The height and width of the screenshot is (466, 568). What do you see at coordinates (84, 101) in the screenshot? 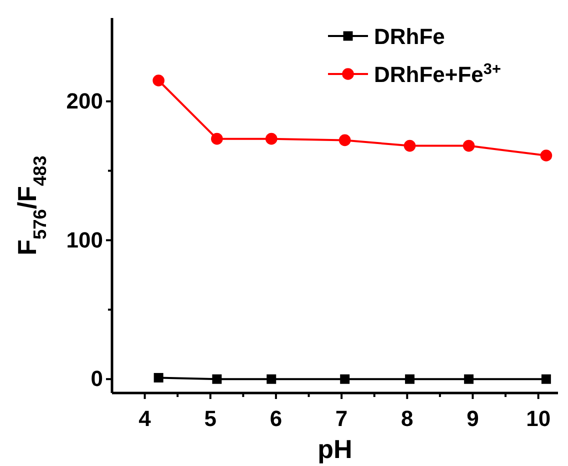
I see `y-tick-label: 200` at bounding box center [84, 101].